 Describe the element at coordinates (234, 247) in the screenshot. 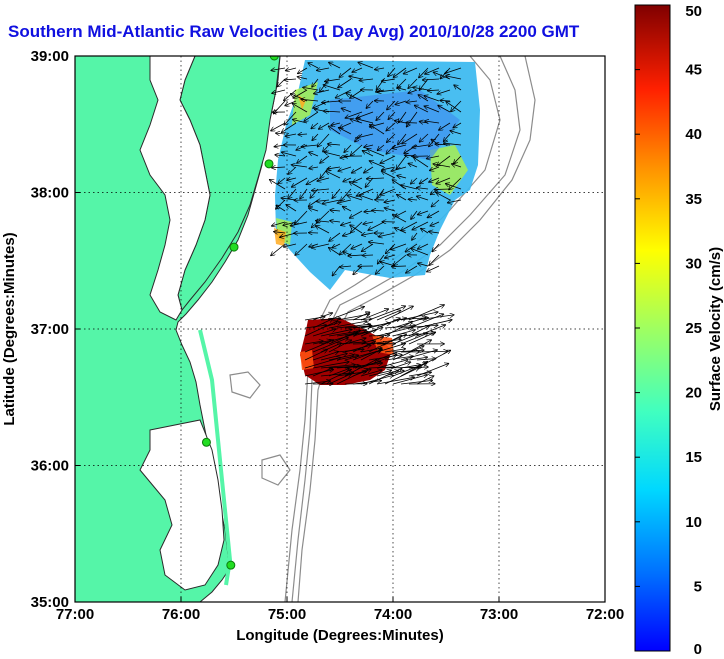

I see `station-marker` at that location.